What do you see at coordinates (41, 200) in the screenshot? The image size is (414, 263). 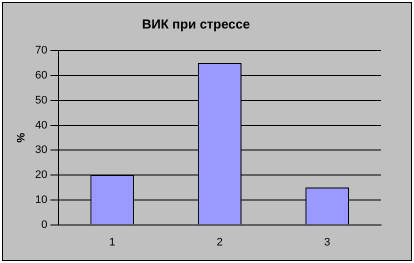 I see `y-tick-label: 10` at bounding box center [41, 200].